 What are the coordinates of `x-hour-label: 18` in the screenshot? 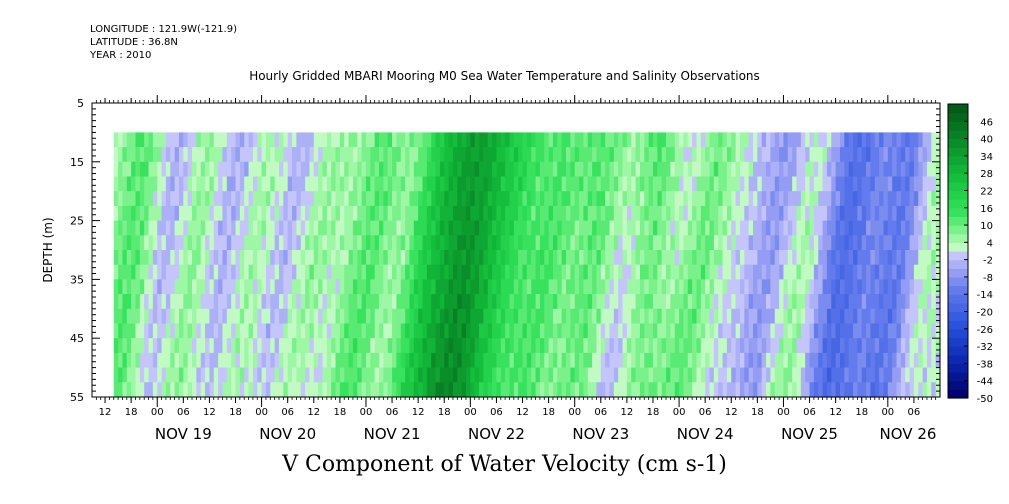 It's located at (548, 412).